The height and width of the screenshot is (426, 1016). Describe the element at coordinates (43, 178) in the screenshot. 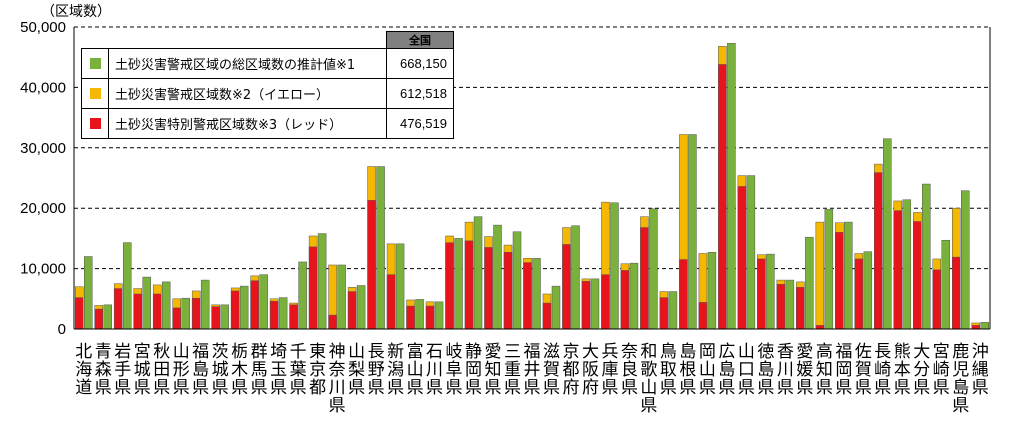

I see `y-tick-labels: 0 10,000 20,000 30,000 40,000 50,000` at that location.